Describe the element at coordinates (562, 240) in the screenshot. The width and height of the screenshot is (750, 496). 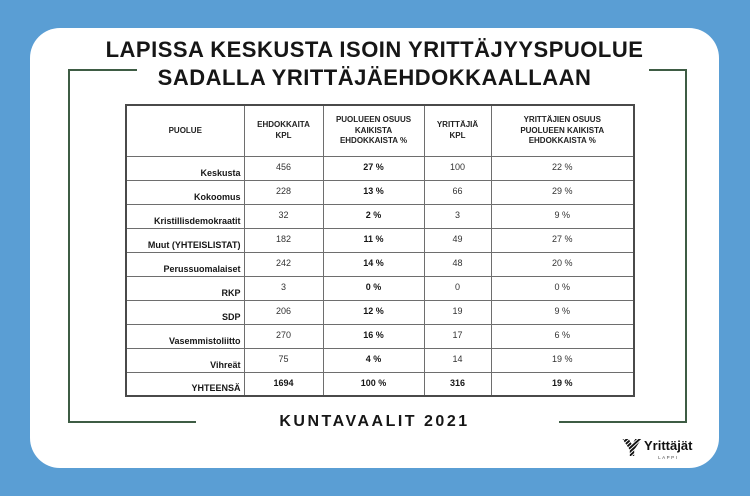
I see `entrepreneur-share-cell: 27 %` at that location.